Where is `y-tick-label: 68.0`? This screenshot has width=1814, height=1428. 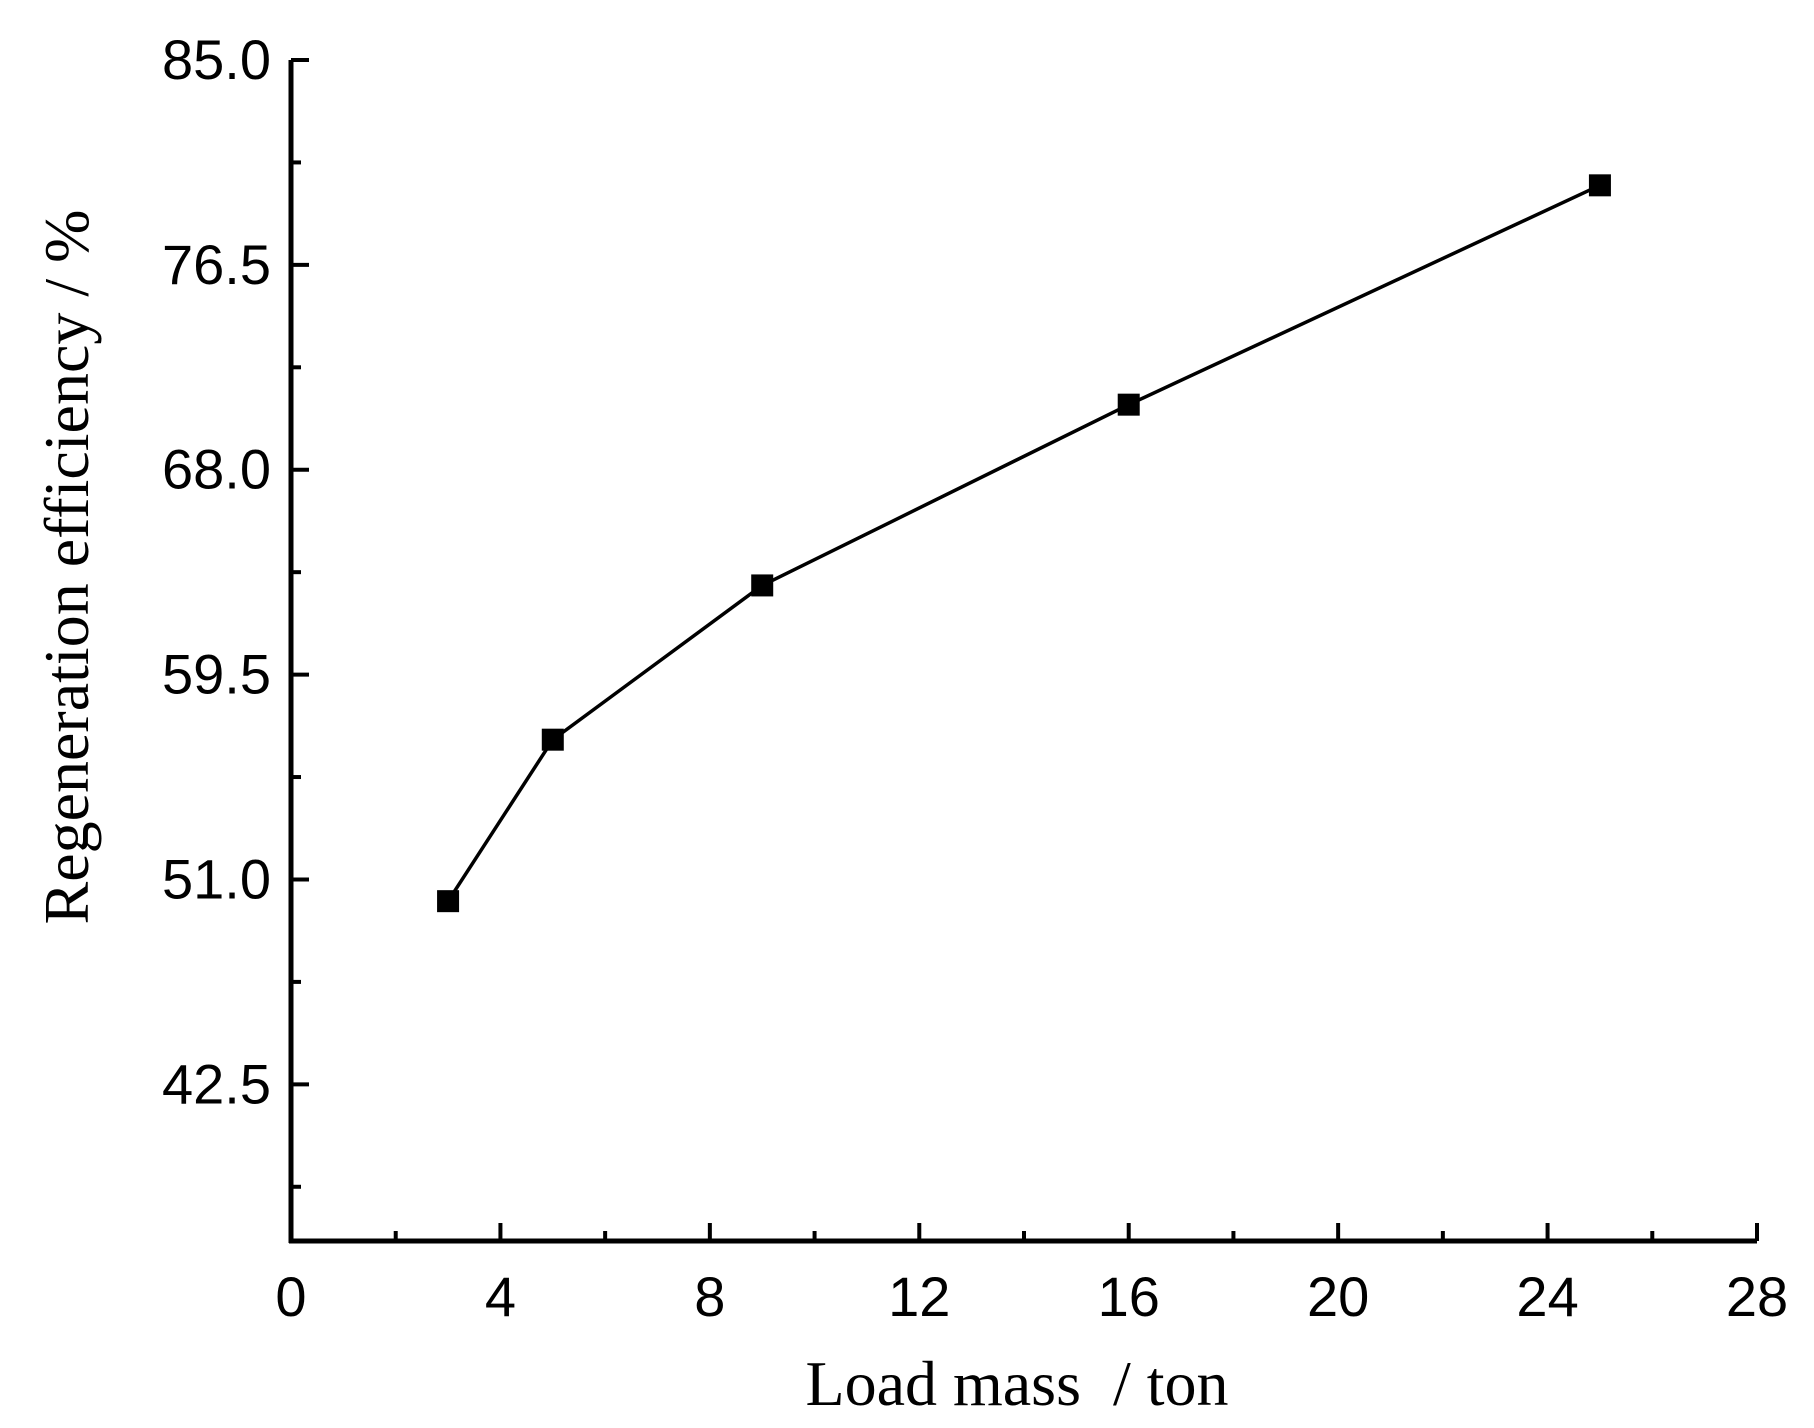 y-tick-label: 68.0 is located at coordinates (216, 469).